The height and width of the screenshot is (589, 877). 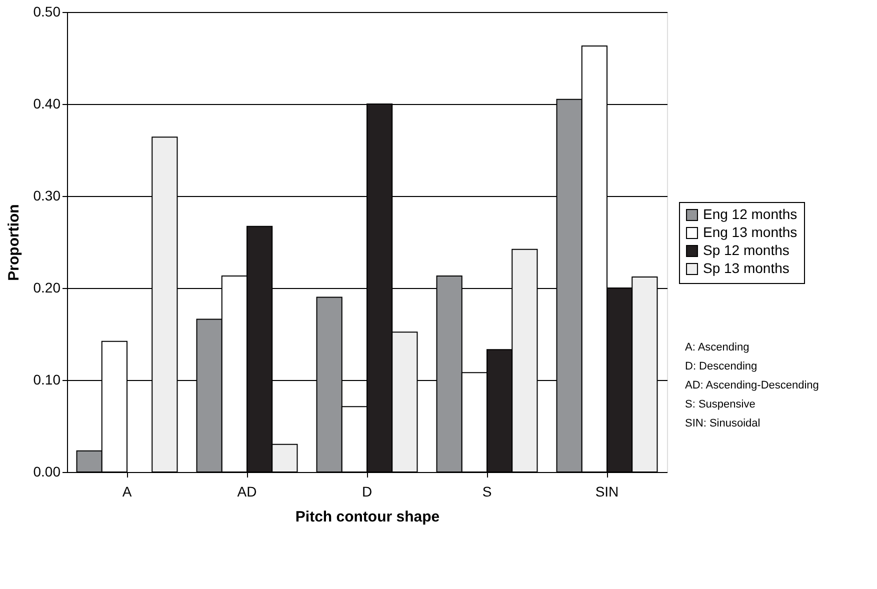 I want to click on y-axis-title: Proportion, so click(x=13, y=242).